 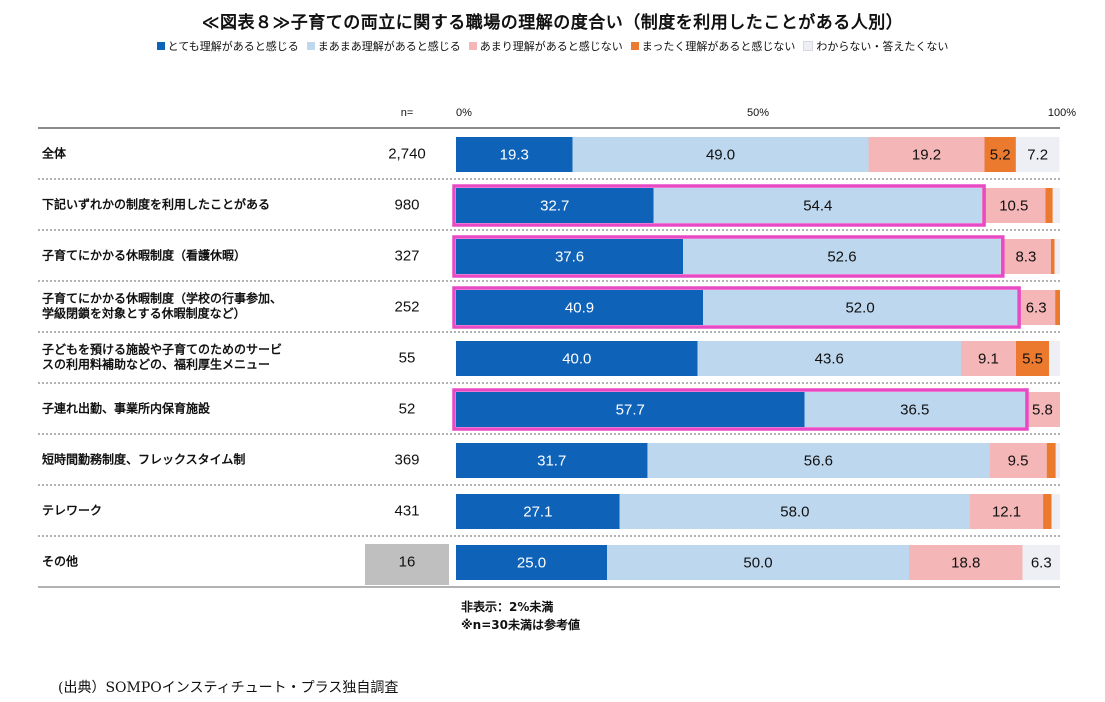 What do you see at coordinates (406, 205) in the screenshot?
I see `n-value: 980` at bounding box center [406, 205].